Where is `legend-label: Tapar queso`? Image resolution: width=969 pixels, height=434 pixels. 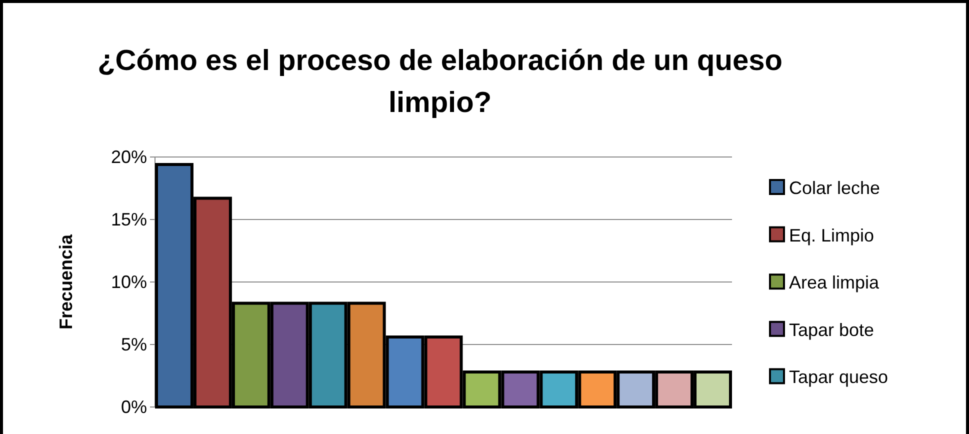 legend-label: Tapar queso is located at coordinates (838, 377).